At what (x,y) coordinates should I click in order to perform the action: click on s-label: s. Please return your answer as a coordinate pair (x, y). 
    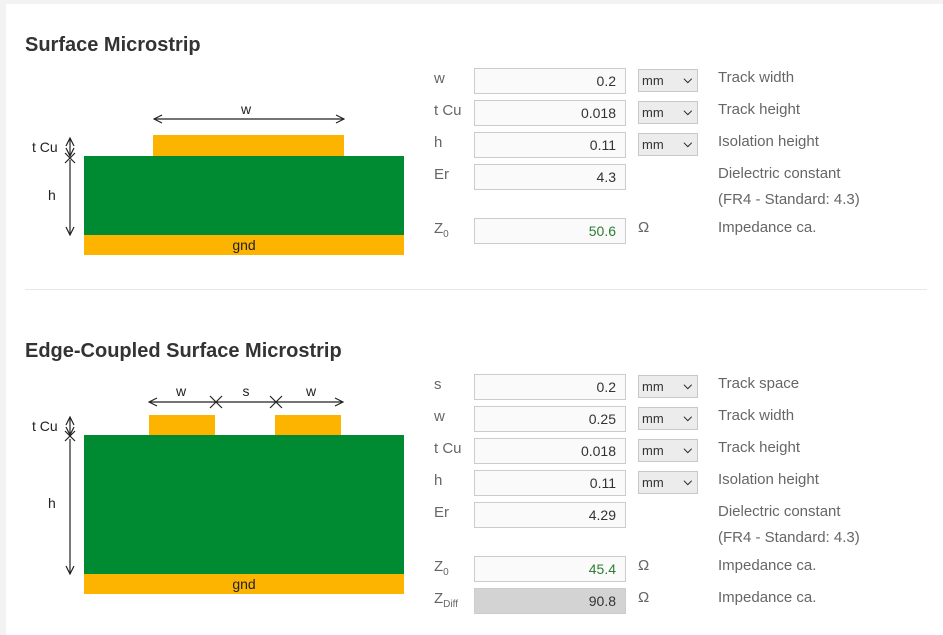
    Looking at the image, I should click on (246, 391).